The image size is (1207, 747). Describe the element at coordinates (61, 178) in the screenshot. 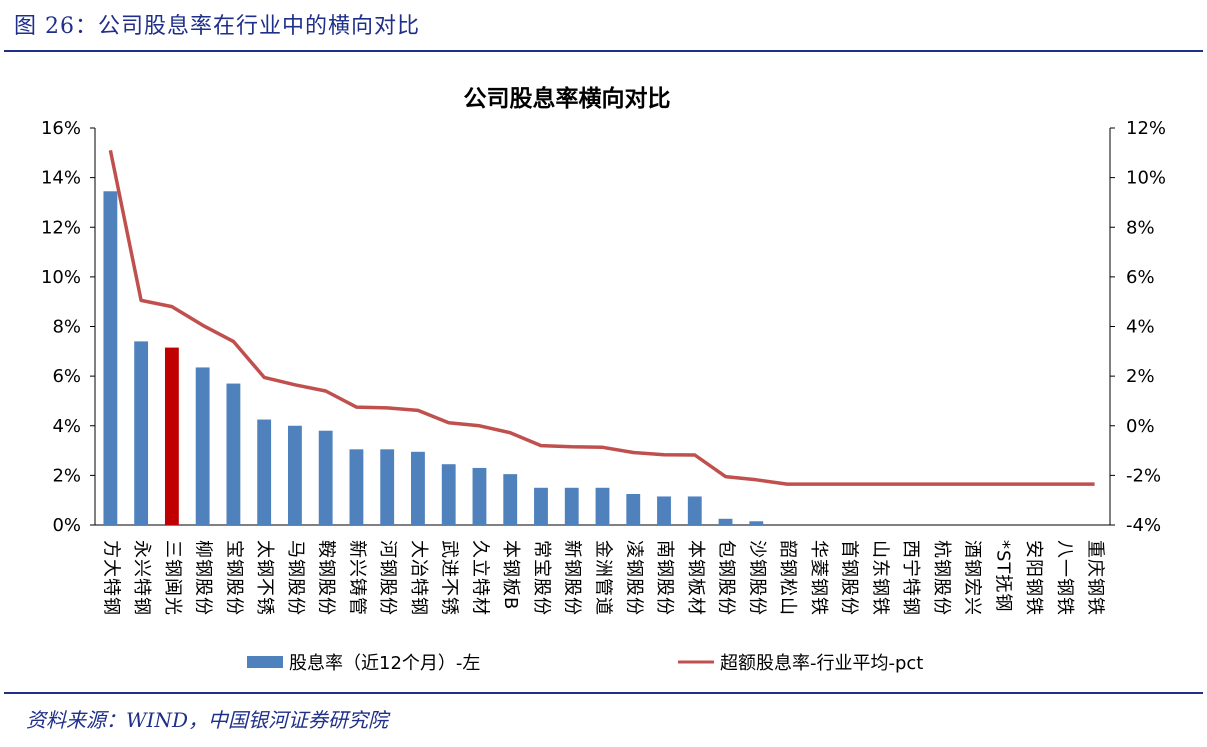

I see `left-tick-label: 14%` at that location.